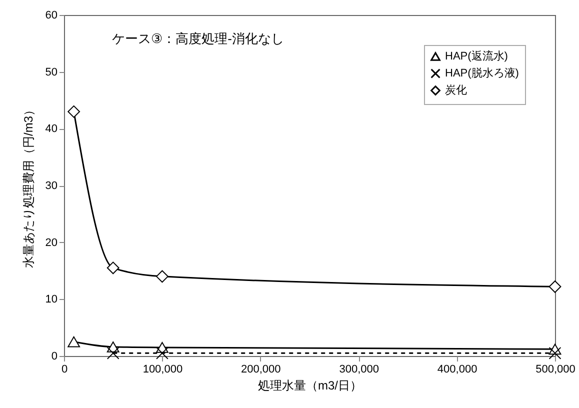 The image size is (579, 408). Describe the element at coordinates (198, 38) in the screenshot. I see `annotation: ケース③：高度処理-消化なし` at that location.